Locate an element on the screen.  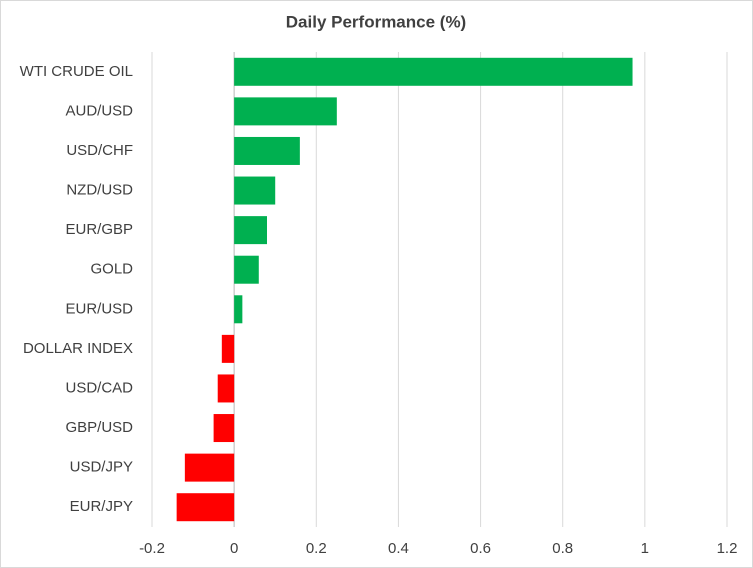
x-tick-label: 0.2 is located at coordinates (316, 548).